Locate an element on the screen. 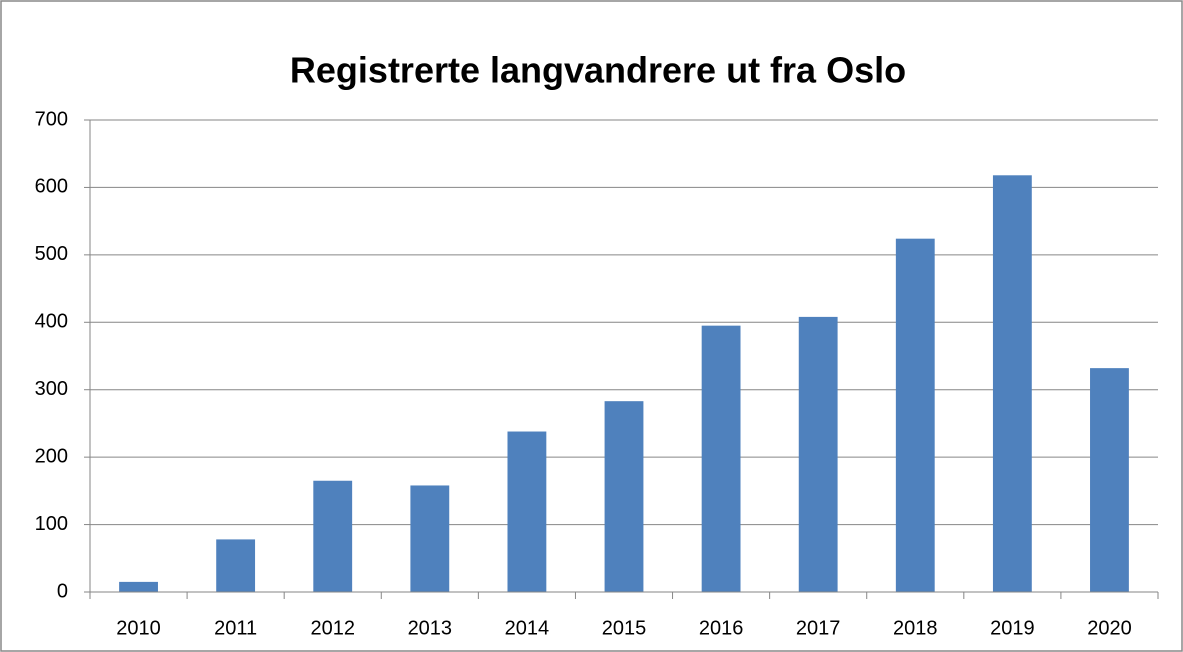 The image size is (1183, 652). y-tick-label: 600 is located at coordinates (51, 187).